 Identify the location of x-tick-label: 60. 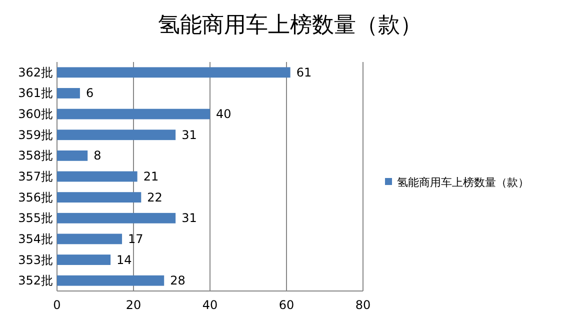
(286, 305).